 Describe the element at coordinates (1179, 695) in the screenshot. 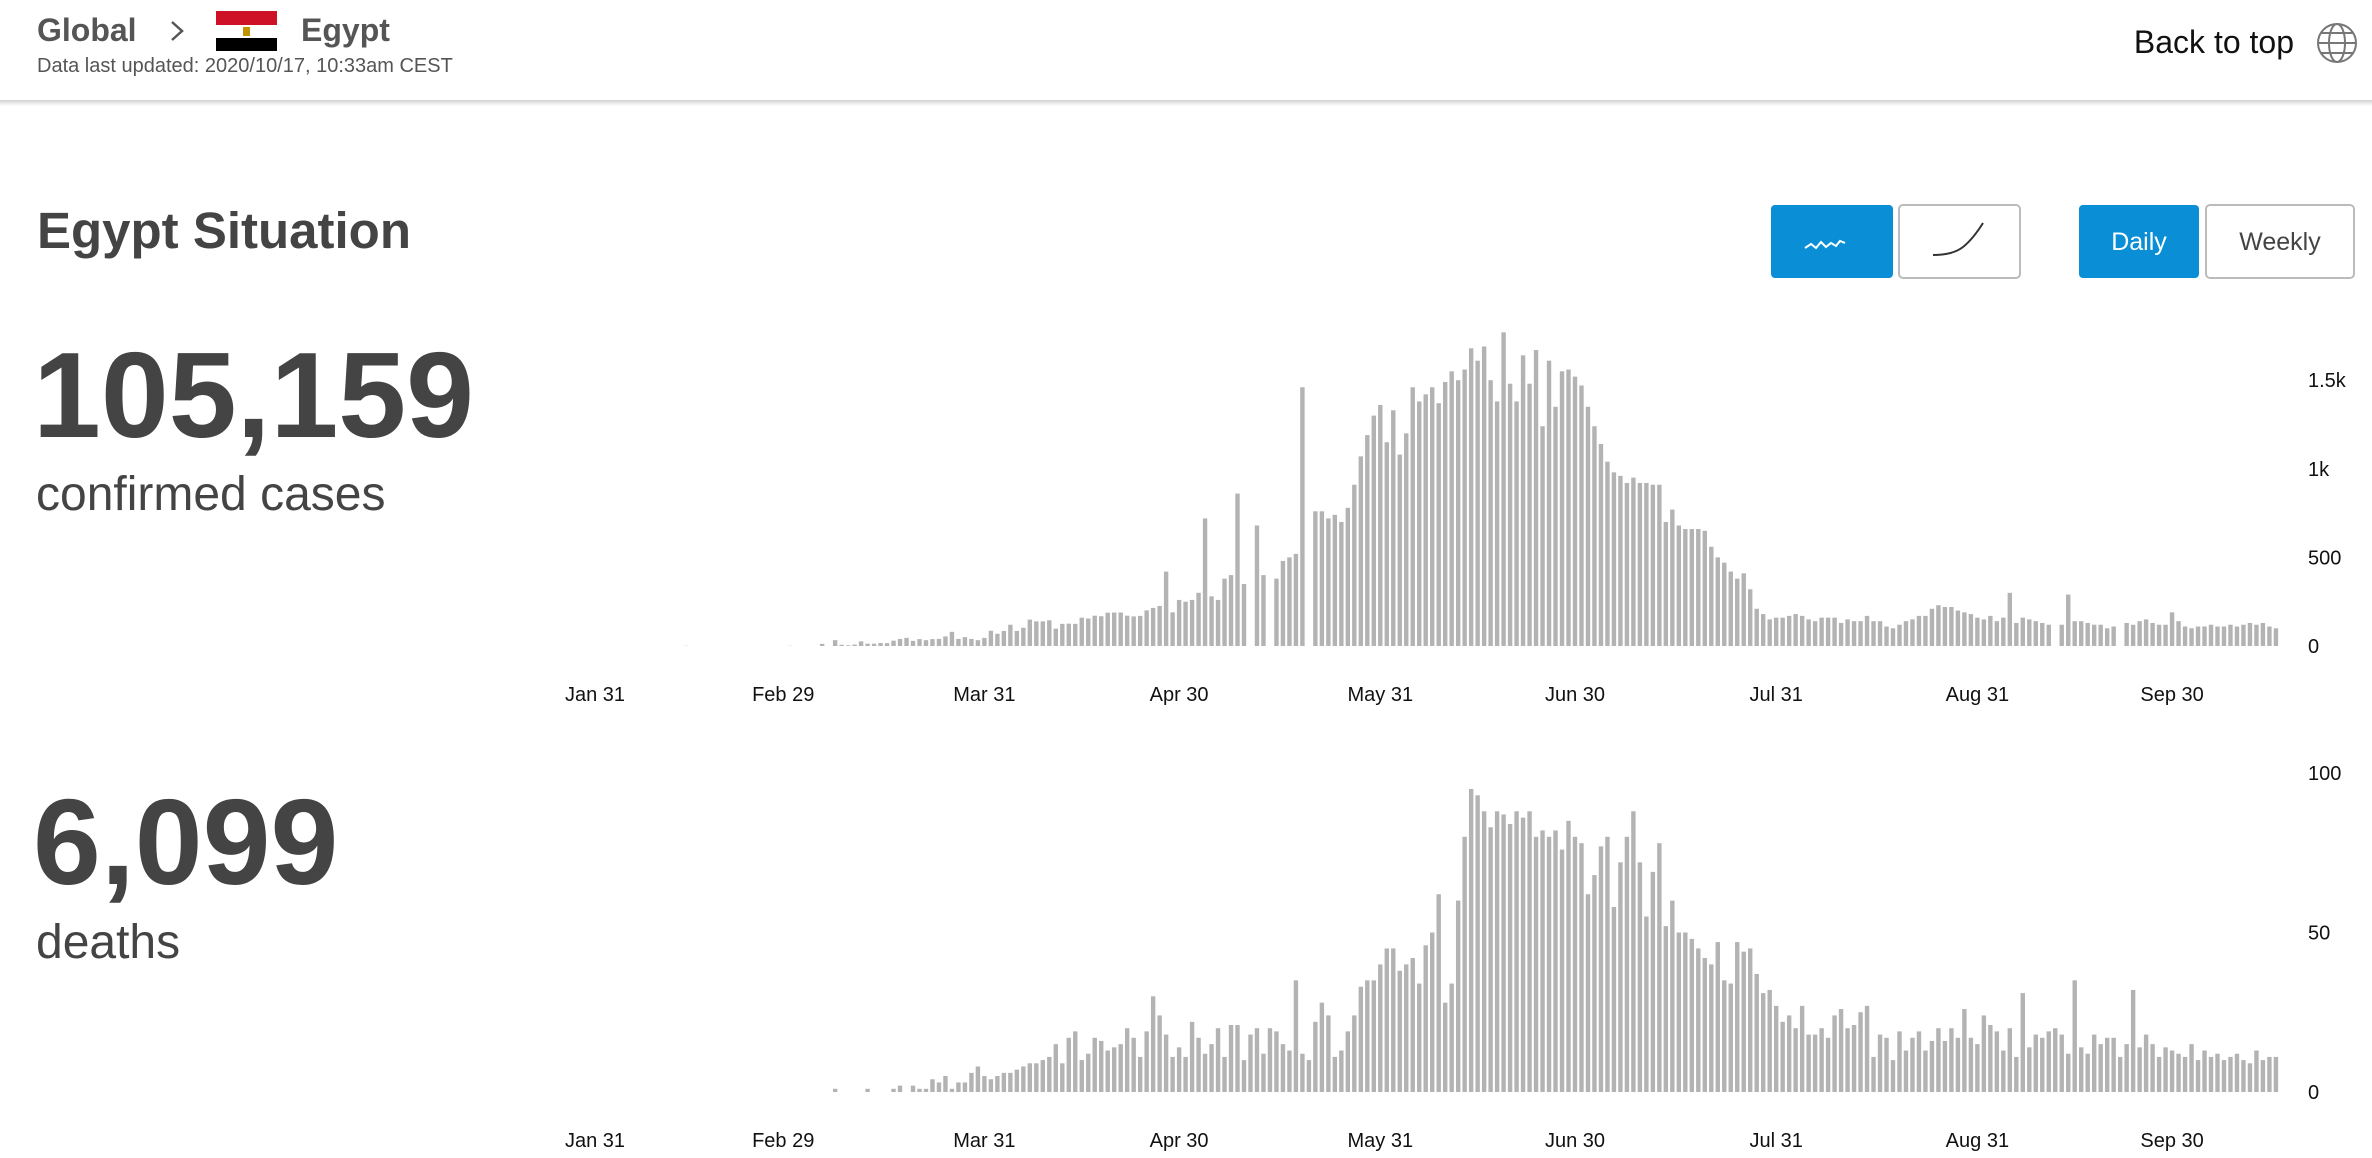

I see `x-tick-label: Apr 30` at that location.